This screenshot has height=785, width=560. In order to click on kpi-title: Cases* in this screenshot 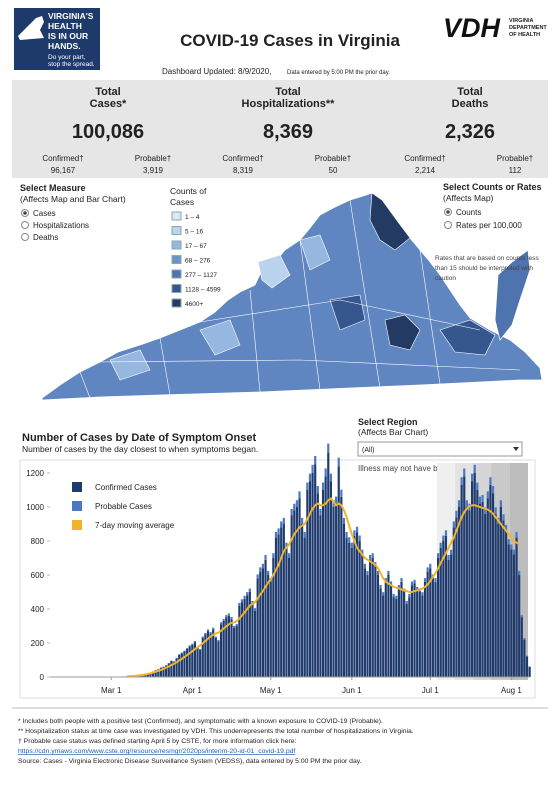, I will do `click(108, 104)`.